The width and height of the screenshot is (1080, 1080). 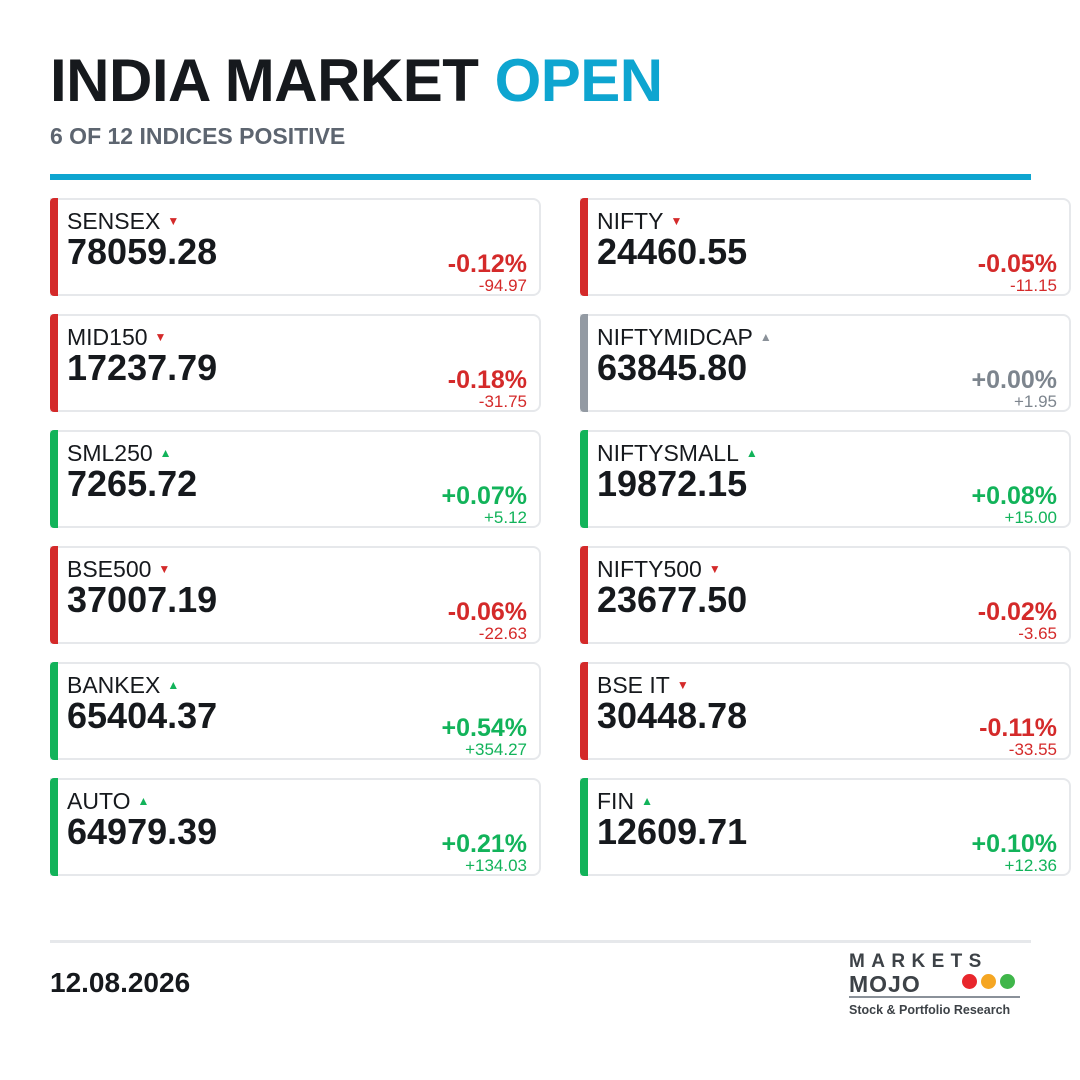 I want to click on logo-dots, so click(x=988, y=981).